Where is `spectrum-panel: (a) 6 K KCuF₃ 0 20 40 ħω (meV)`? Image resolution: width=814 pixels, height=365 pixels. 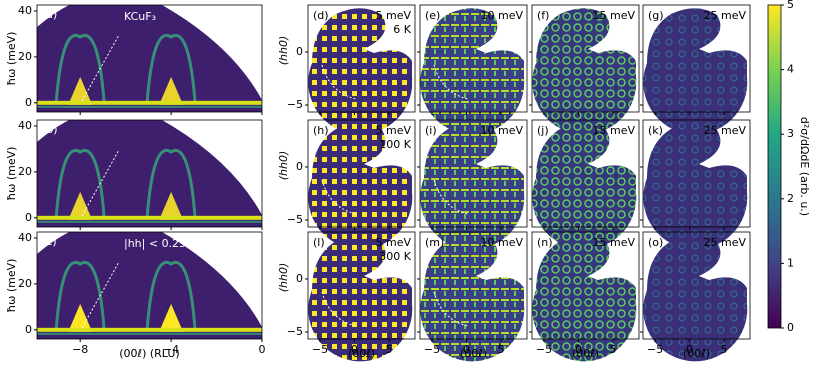 spectrum-panel: (a) 6 K KCuF₃ 0 20 40 ħω (meV) is located at coordinates (134, 59).